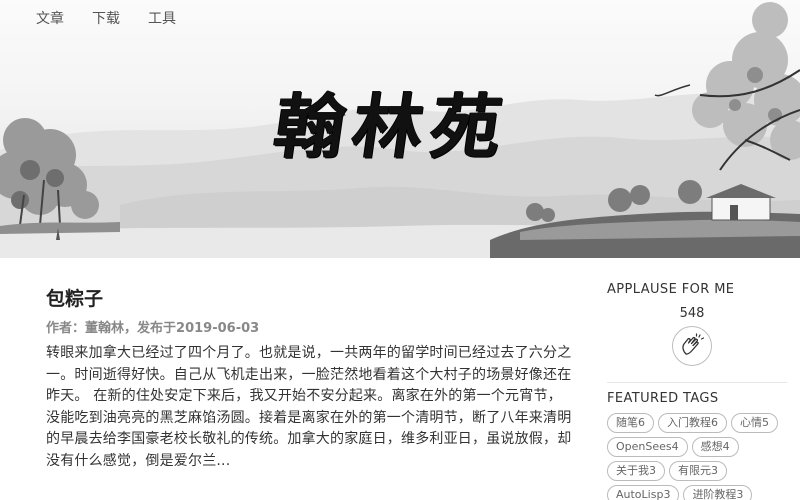 The image size is (800, 500). What do you see at coordinates (105, 328) in the screenshot?
I see `post-author: 董翰林` at bounding box center [105, 328].